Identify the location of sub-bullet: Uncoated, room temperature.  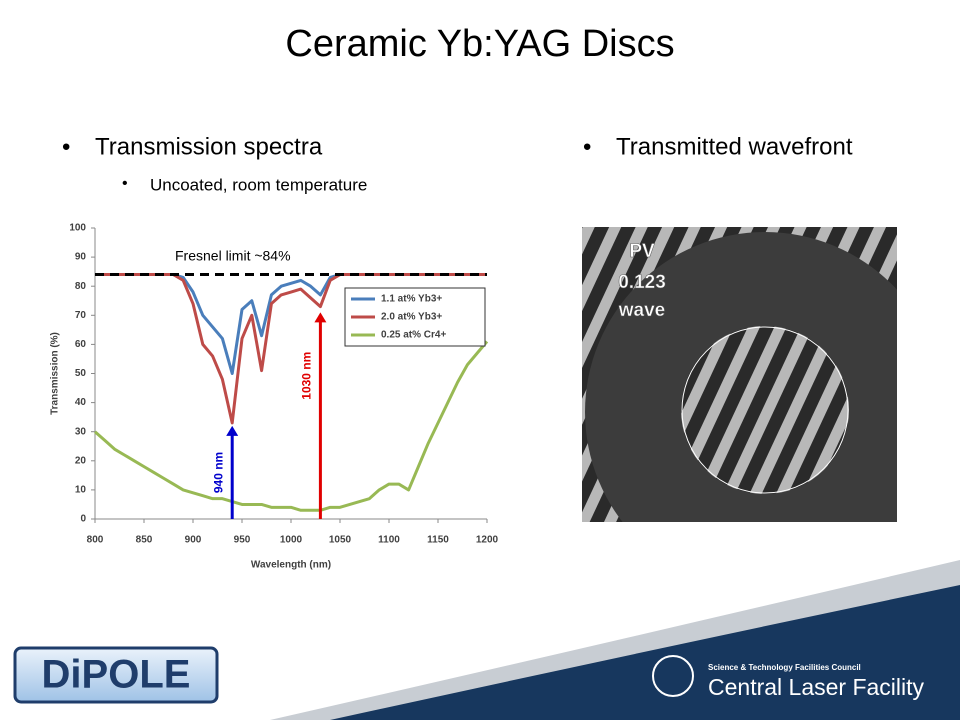
(258, 184).